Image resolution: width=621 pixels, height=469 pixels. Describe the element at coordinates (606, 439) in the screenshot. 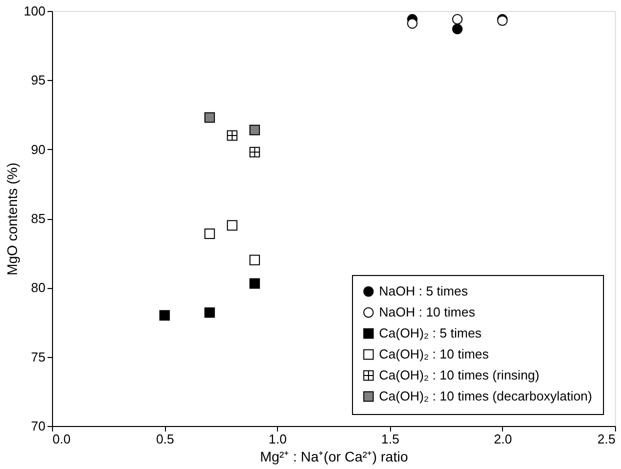

I see `x-tick-label: 2.5` at that location.